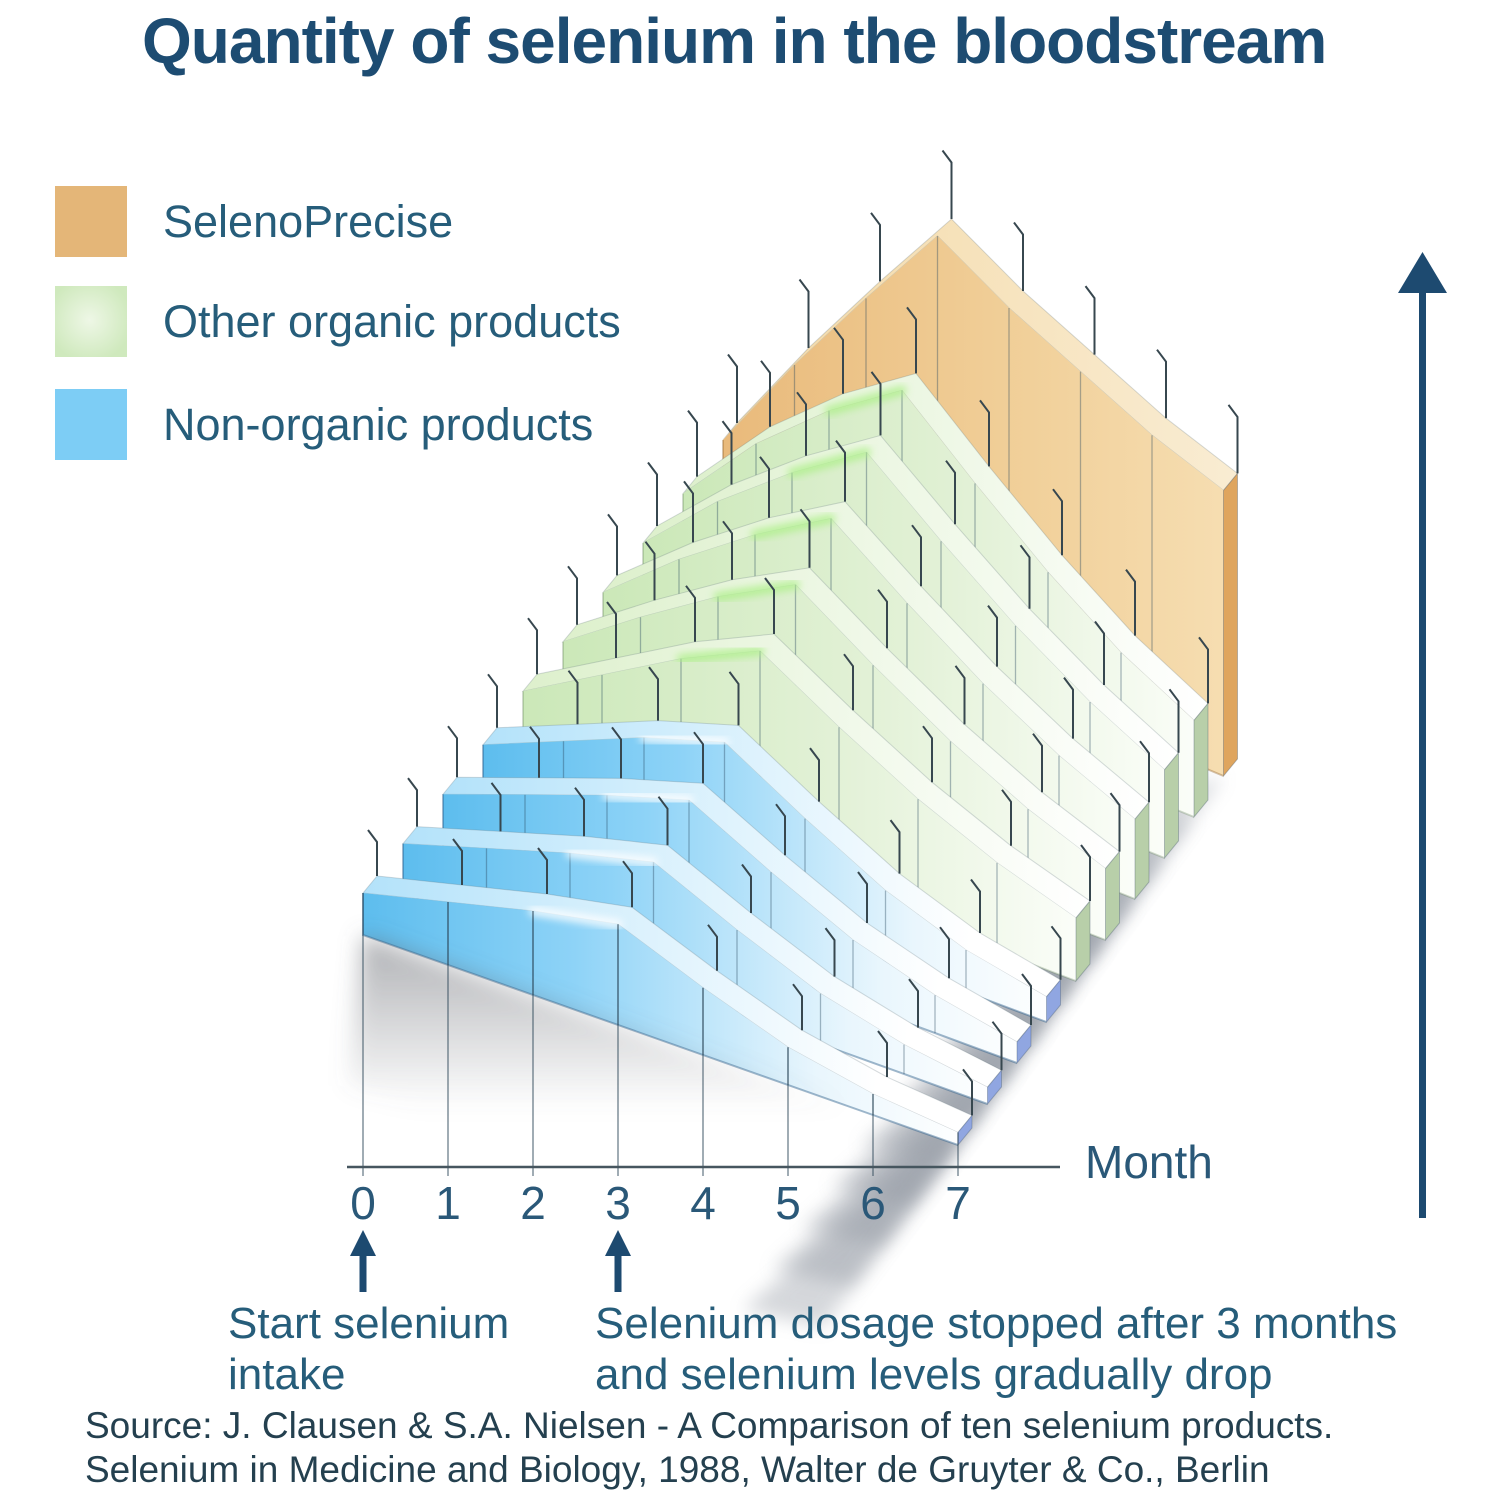 Image resolution: width=1497 pixels, height=1497 pixels. I want to click on x-tick-label: 3, so click(618, 1203).